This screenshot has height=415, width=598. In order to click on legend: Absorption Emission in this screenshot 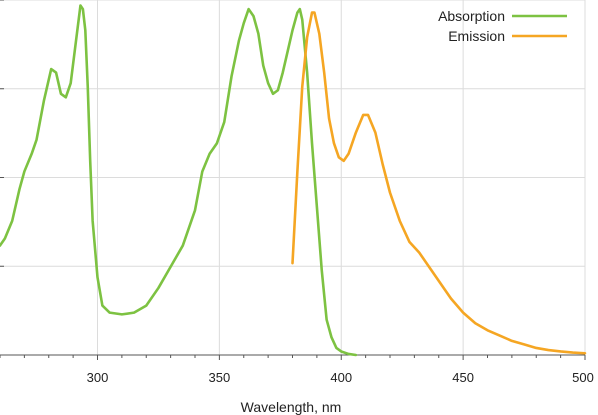, I will do `click(502, 26)`.